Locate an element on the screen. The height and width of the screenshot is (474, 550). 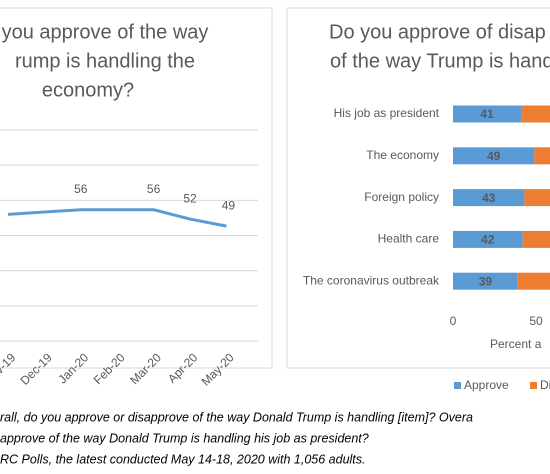
line is located at coordinates (117, 218).